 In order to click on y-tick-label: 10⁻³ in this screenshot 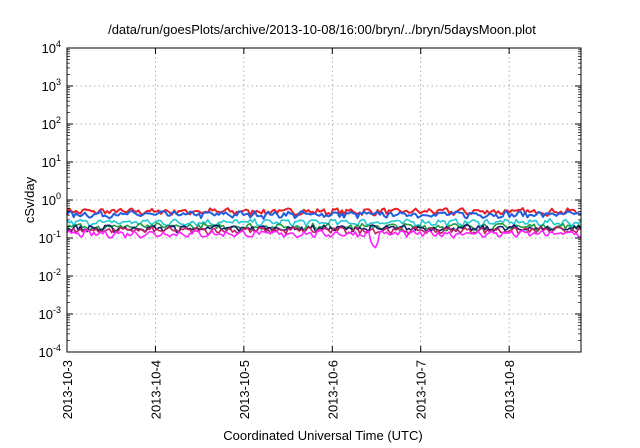, I will do `click(50, 313)`.